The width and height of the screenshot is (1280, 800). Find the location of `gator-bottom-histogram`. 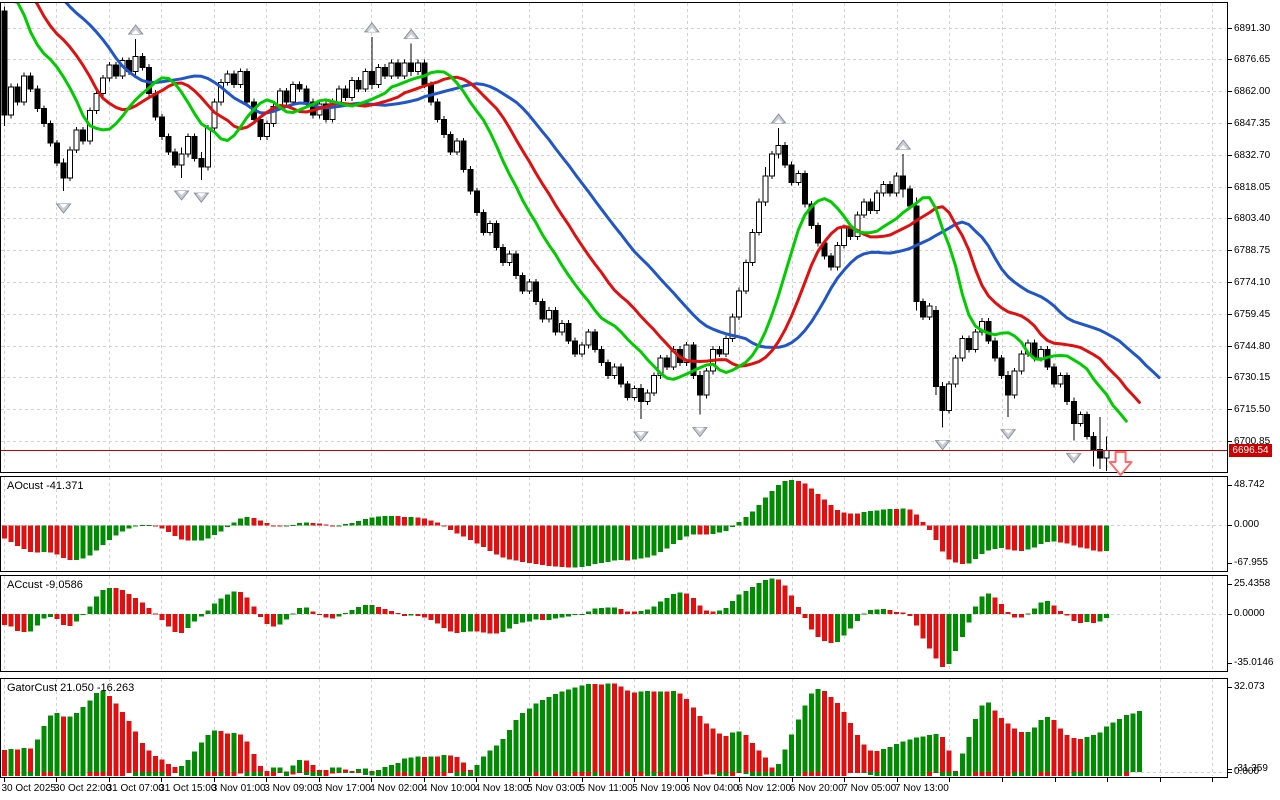

gator-bottom-histogram is located at coordinates (565, 773).